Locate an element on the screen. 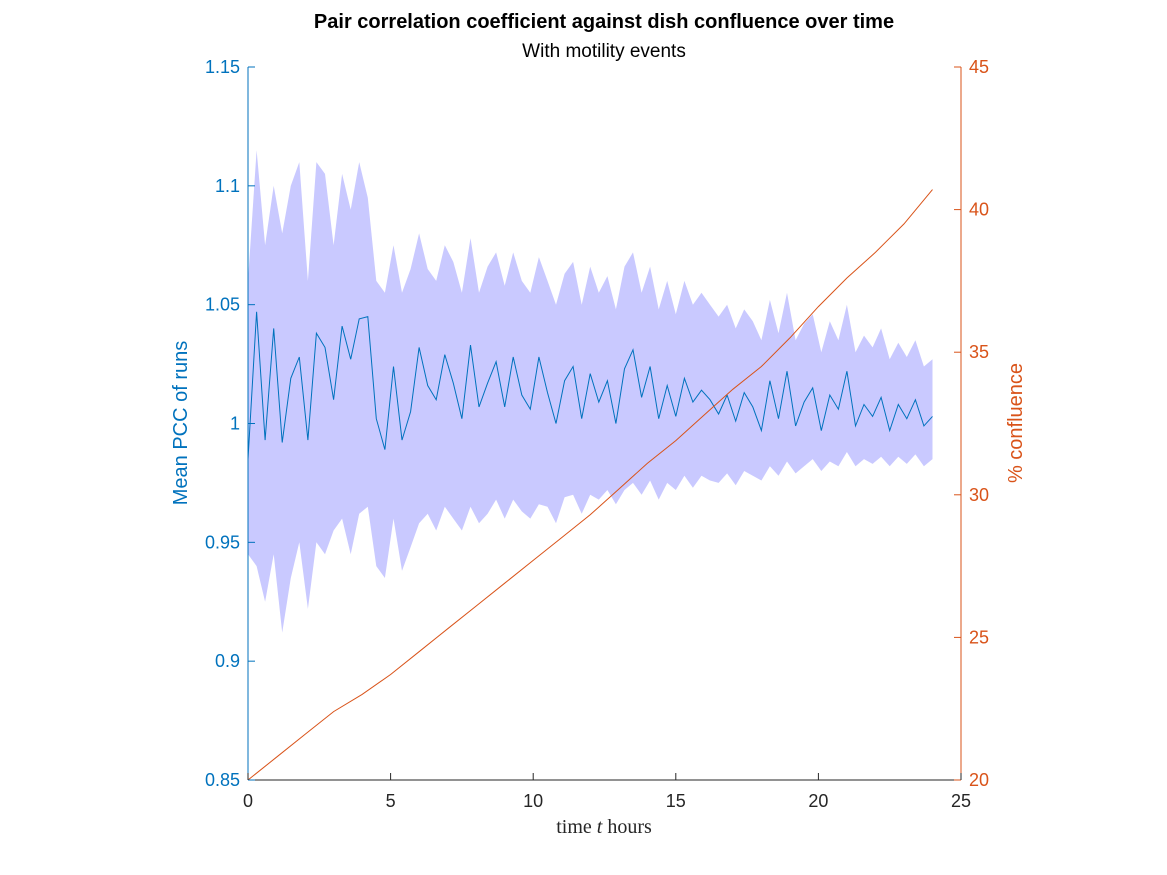  x-axis-label: time t hours is located at coordinates (604, 827).